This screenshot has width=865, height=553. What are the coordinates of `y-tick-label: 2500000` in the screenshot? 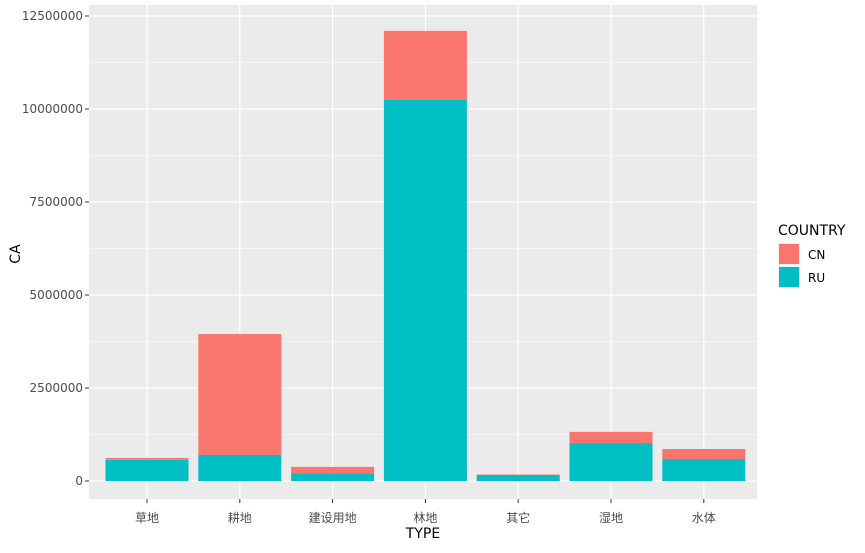 It's located at (56, 388).